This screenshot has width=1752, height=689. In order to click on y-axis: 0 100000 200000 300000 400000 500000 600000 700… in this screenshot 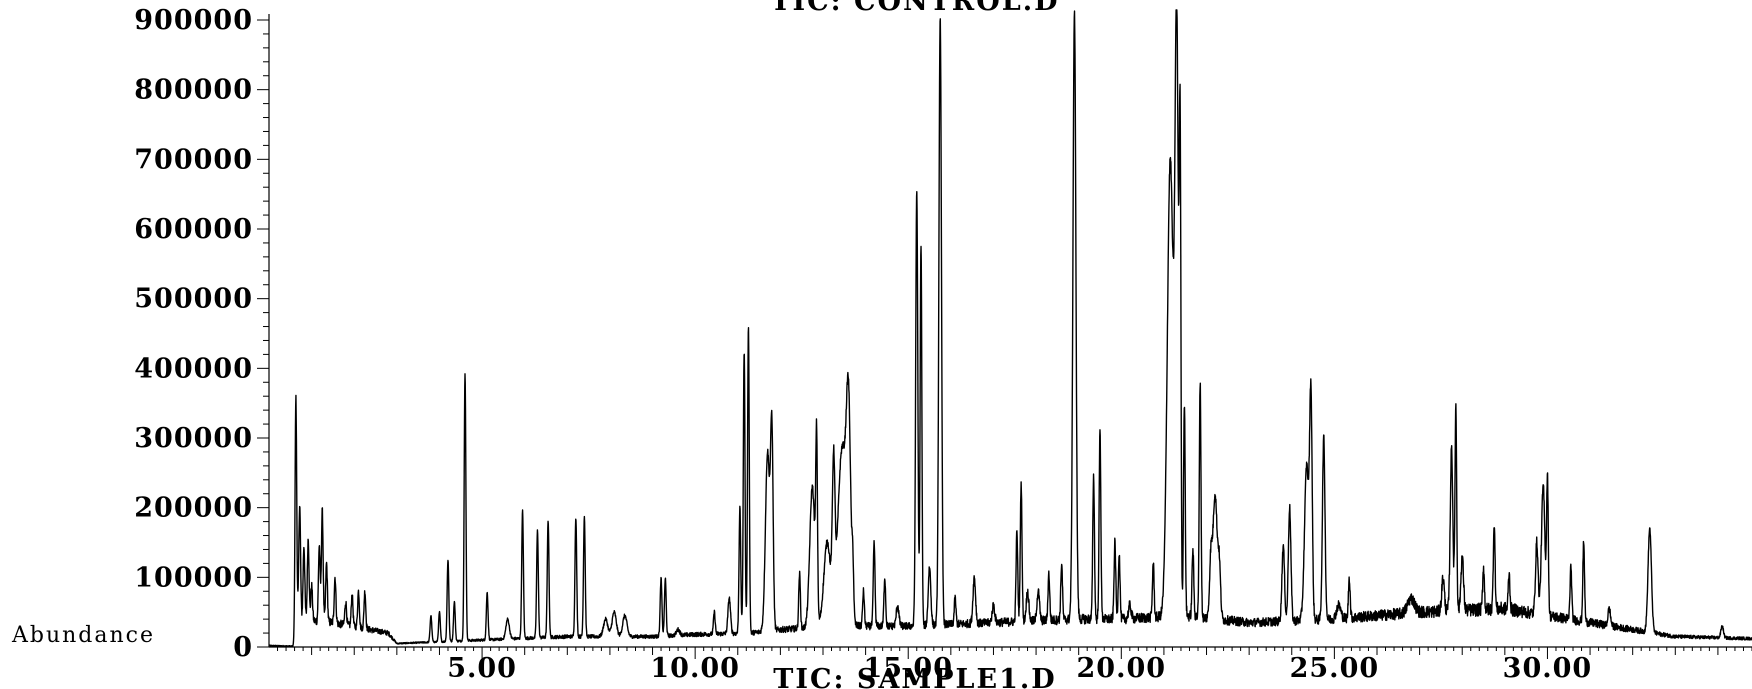, I will do `click(202, 334)`.